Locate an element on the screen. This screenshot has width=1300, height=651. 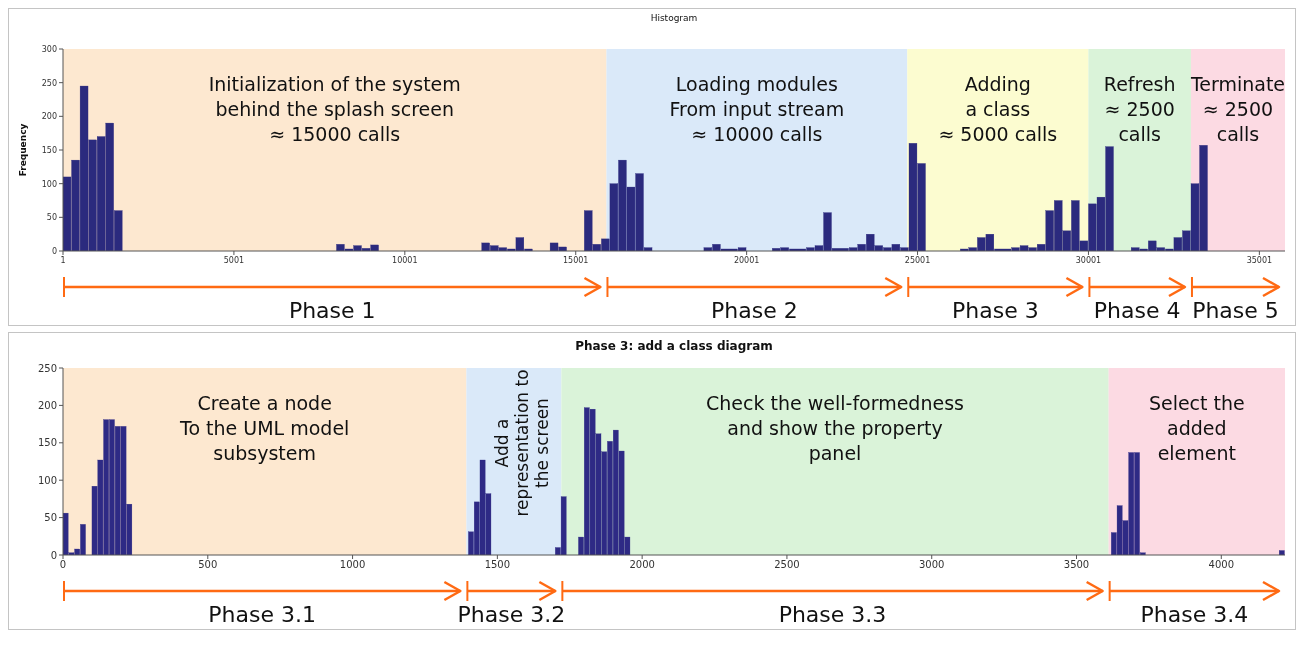
band-label: Initialization of the system behind the splash screen ≈ 15000 calls is located at coordinates (334, 109).